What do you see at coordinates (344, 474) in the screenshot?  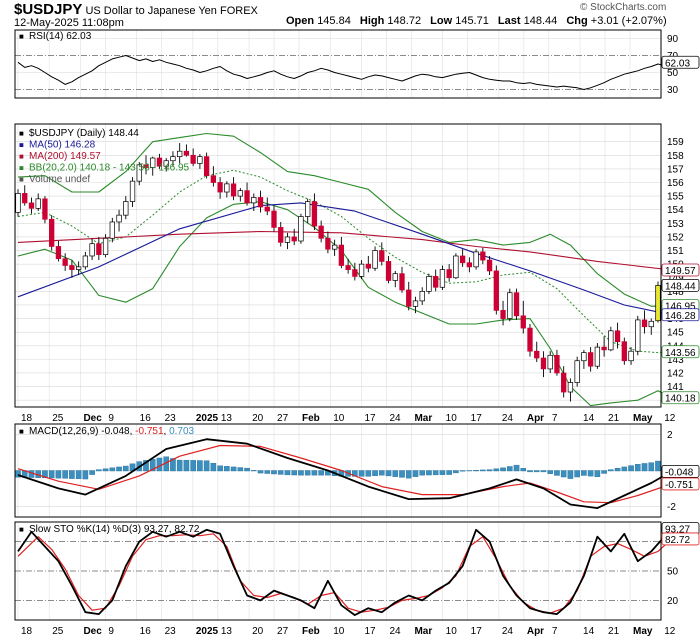 I see `macd-signal-line` at bounding box center [344, 474].